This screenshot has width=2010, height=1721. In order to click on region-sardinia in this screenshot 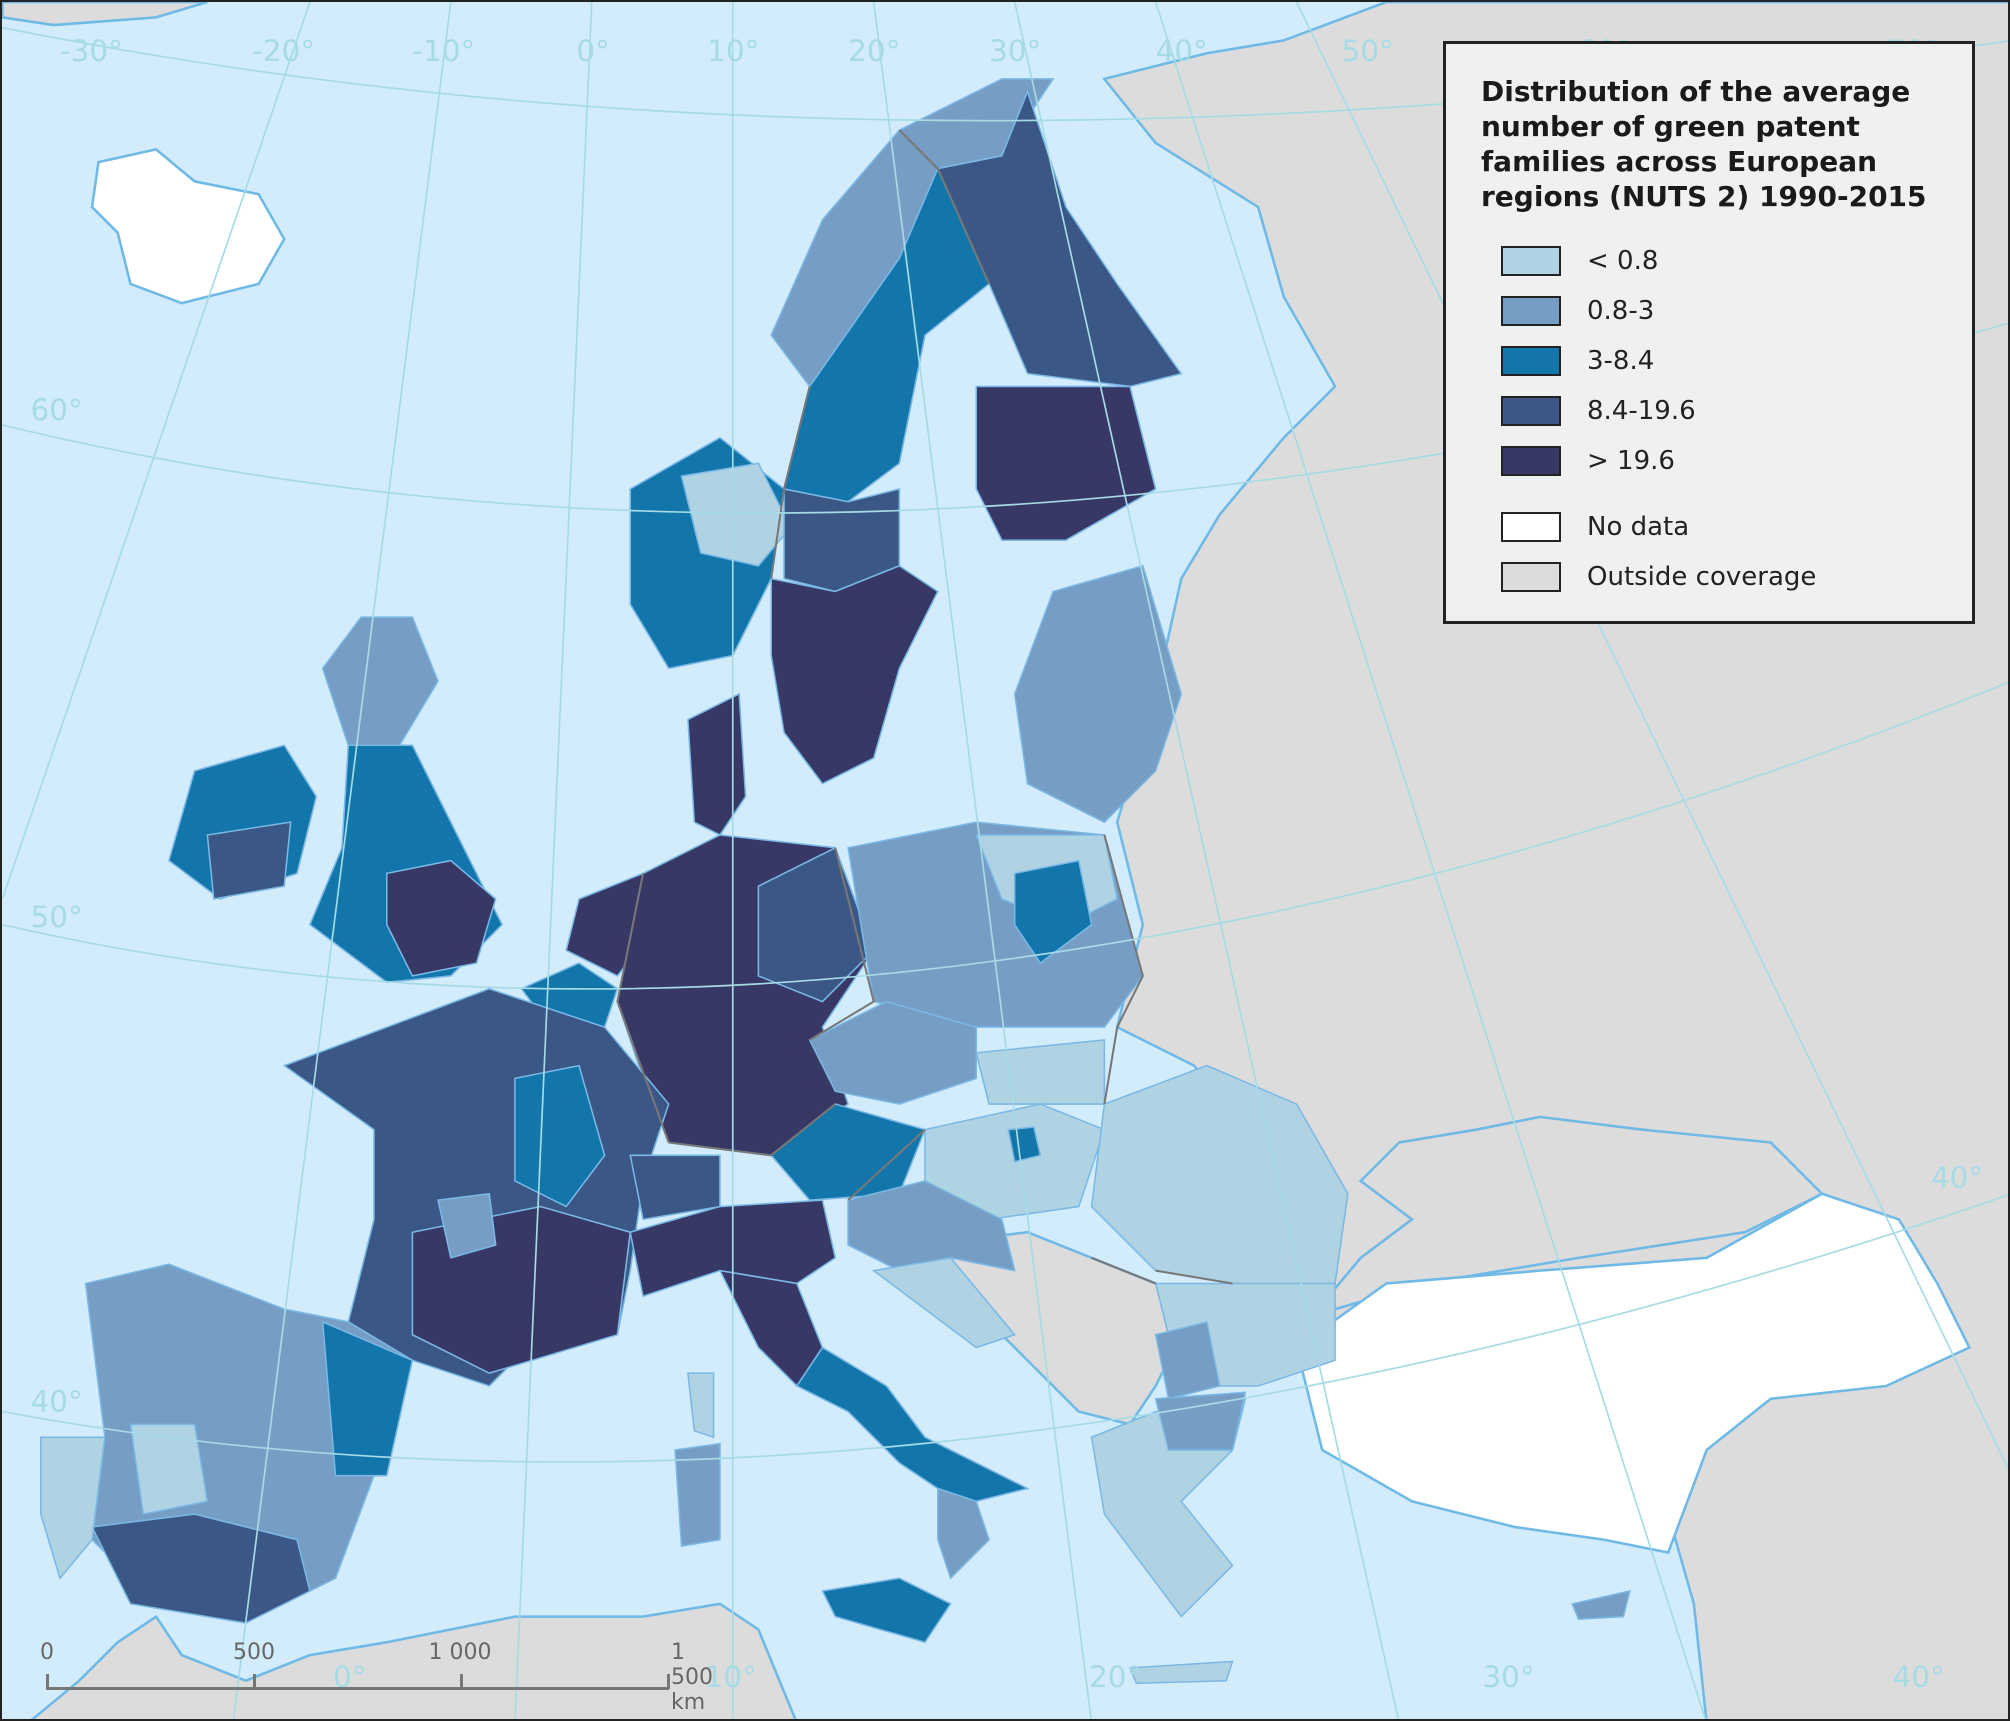, I will do `click(697, 1495)`.